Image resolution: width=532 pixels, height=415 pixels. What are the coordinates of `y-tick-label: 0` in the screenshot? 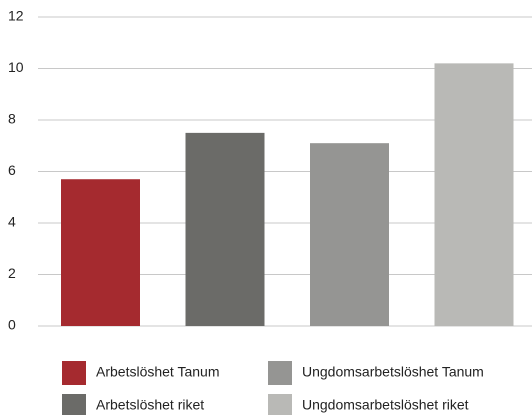 It's located at (12, 325).